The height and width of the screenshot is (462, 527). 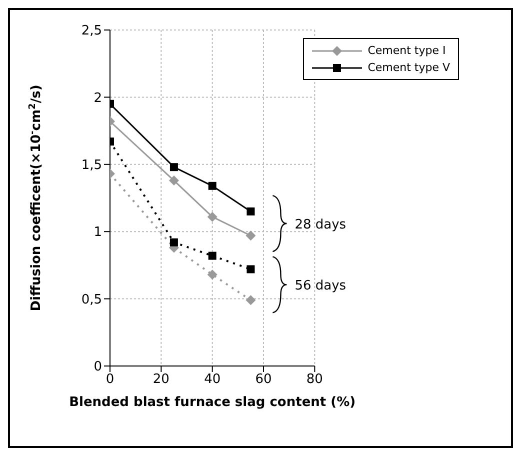 What do you see at coordinates (320, 286) in the screenshot?
I see `annotation: 56 days` at bounding box center [320, 286].